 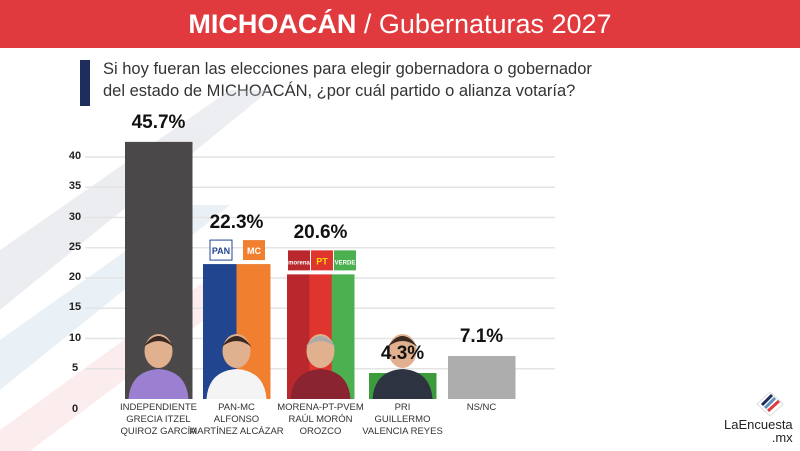 I want to click on category-candidate1: GRECIA ITZEL, so click(x=158, y=419).